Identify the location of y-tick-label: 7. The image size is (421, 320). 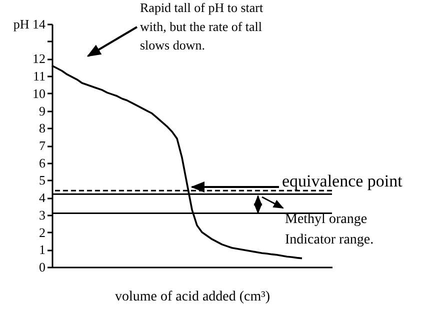
(42, 145).